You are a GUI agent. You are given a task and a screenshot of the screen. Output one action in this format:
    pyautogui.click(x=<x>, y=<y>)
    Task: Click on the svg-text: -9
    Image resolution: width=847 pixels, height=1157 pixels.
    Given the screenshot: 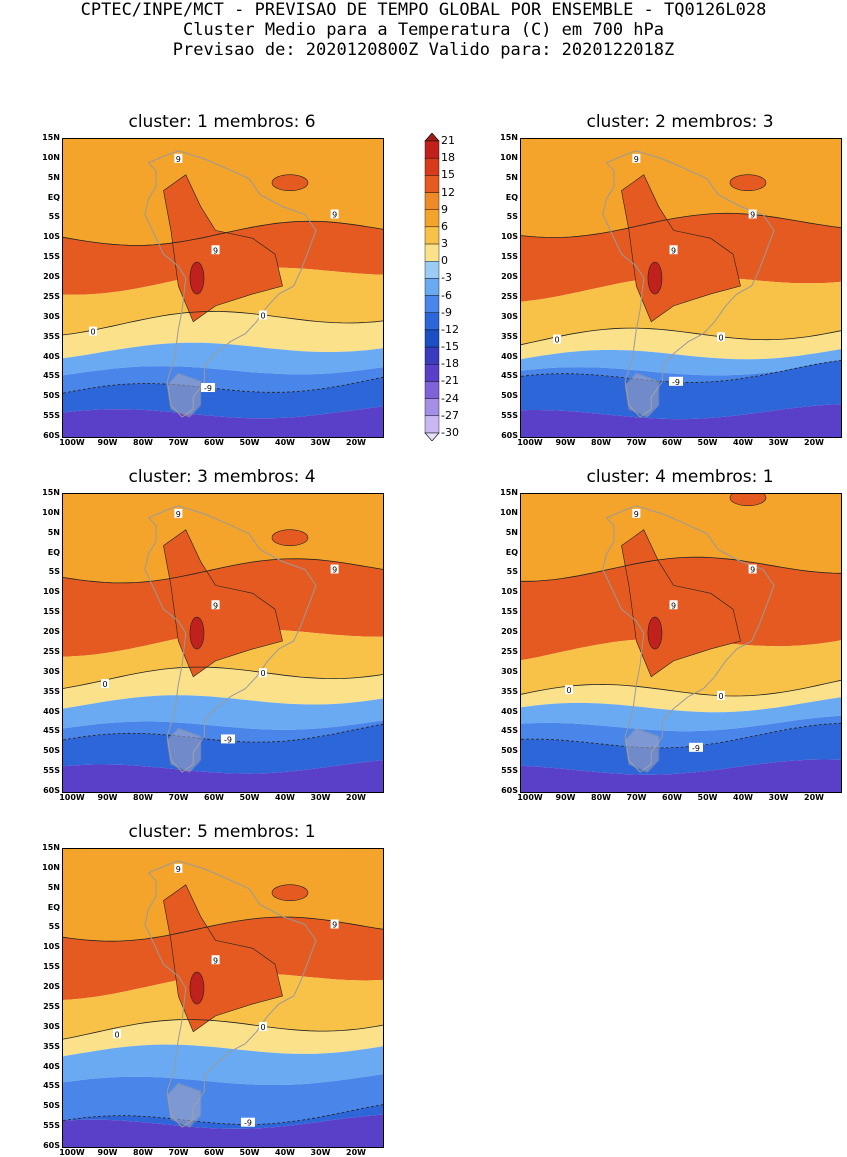 What is the action you would take?
    pyautogui.click(x=696, y=748)
    